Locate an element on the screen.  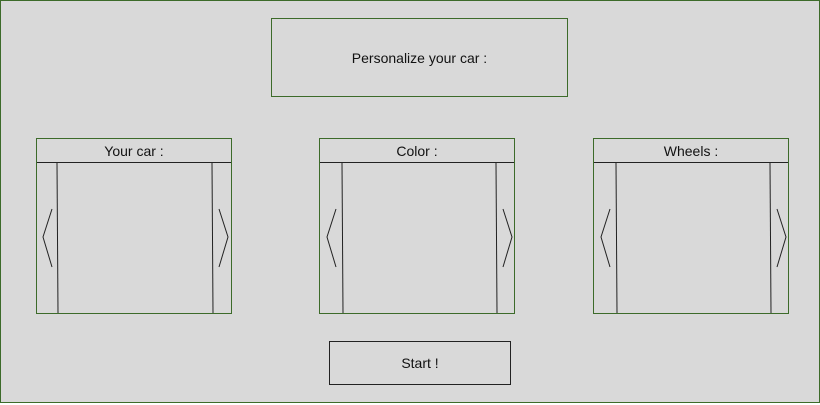
wheels-selector: Wheels : is located at coordinates (691, 226).